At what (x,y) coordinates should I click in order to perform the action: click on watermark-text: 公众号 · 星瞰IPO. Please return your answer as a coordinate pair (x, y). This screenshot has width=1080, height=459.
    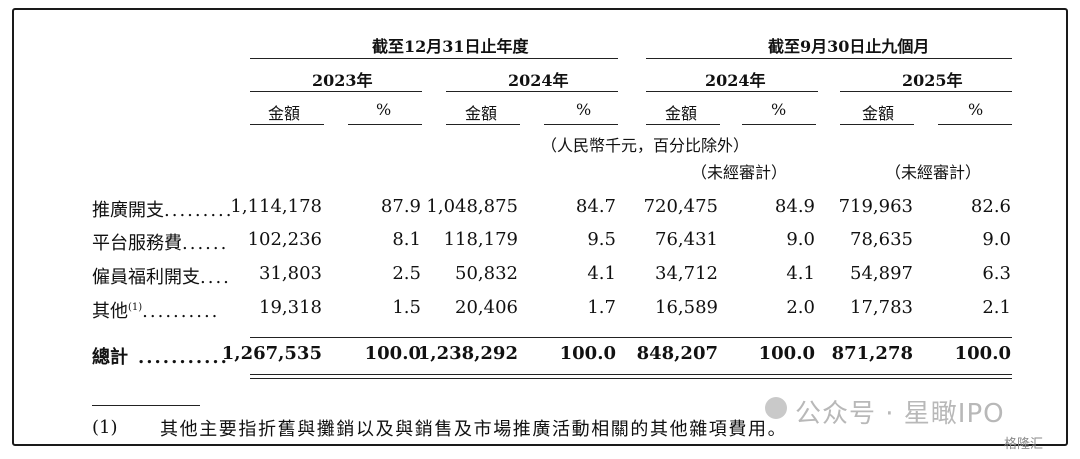
    Looking at the image, I should click on (900, 414).